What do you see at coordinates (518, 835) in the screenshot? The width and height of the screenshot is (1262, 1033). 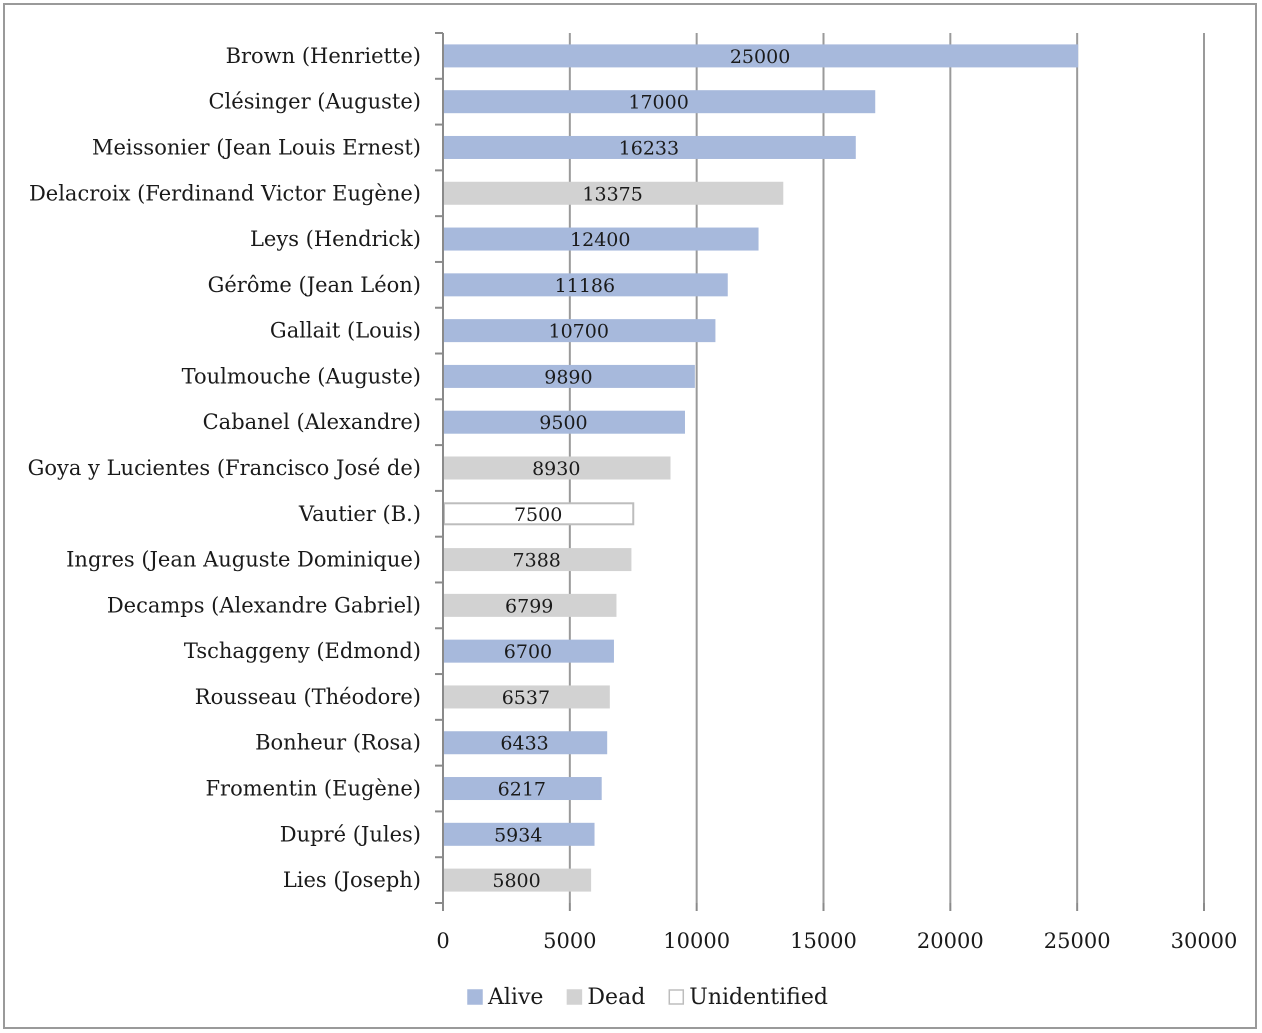 I see `data-label: 5934` at bounding box center [518, 835].